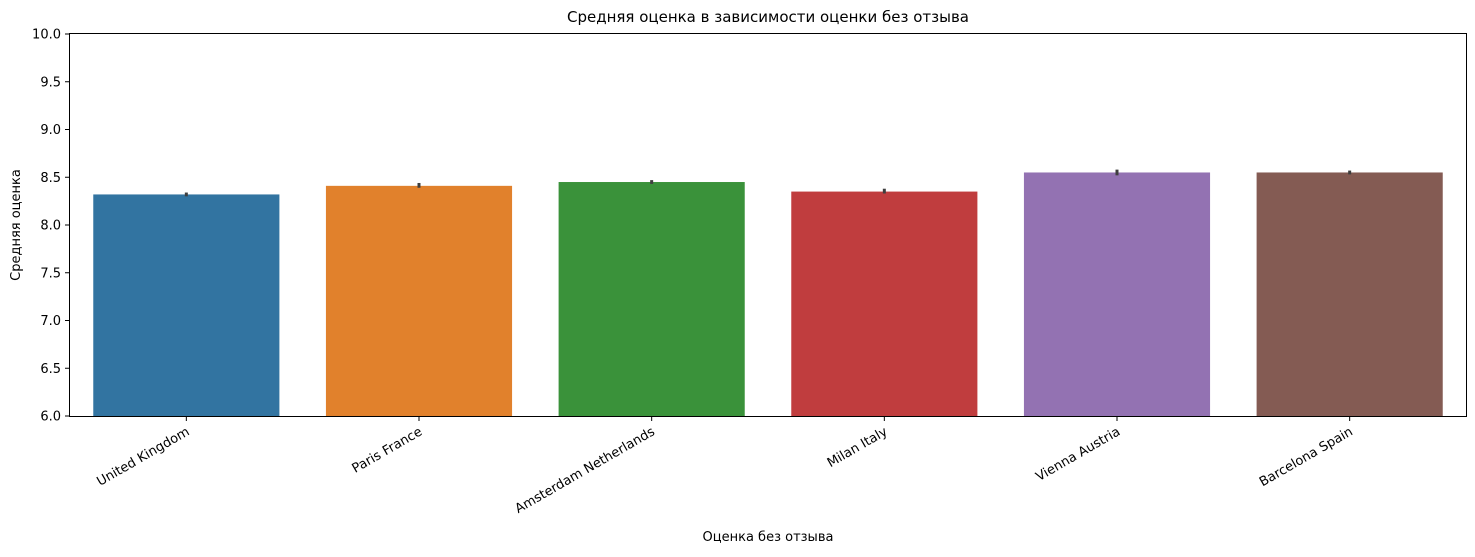 The image size is (1475, 557). I want to click on y-tick-label: 7.5, so click(50, 273).